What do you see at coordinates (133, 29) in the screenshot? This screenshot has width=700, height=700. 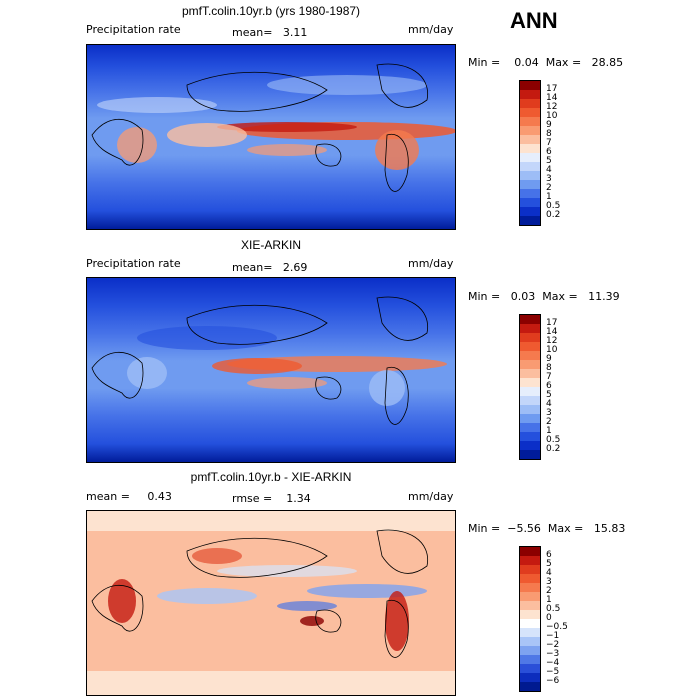 I see `panel-1-left-label: Precipitation rate` at bounding box center [133, 29].